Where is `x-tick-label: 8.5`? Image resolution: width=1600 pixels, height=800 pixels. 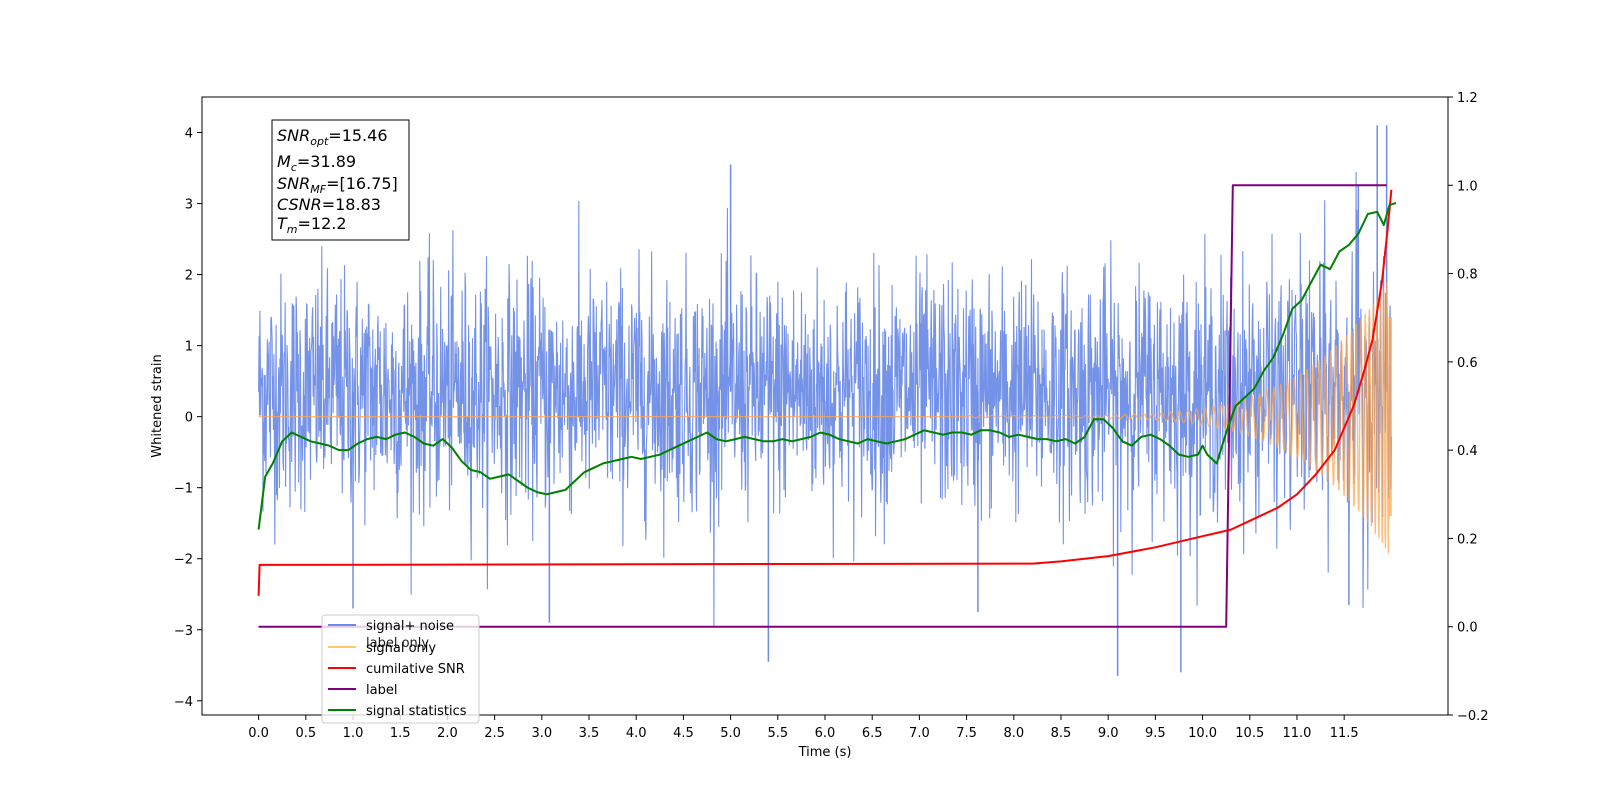 x-tick-label: 8.5 is located at coordinates (1061, 733).